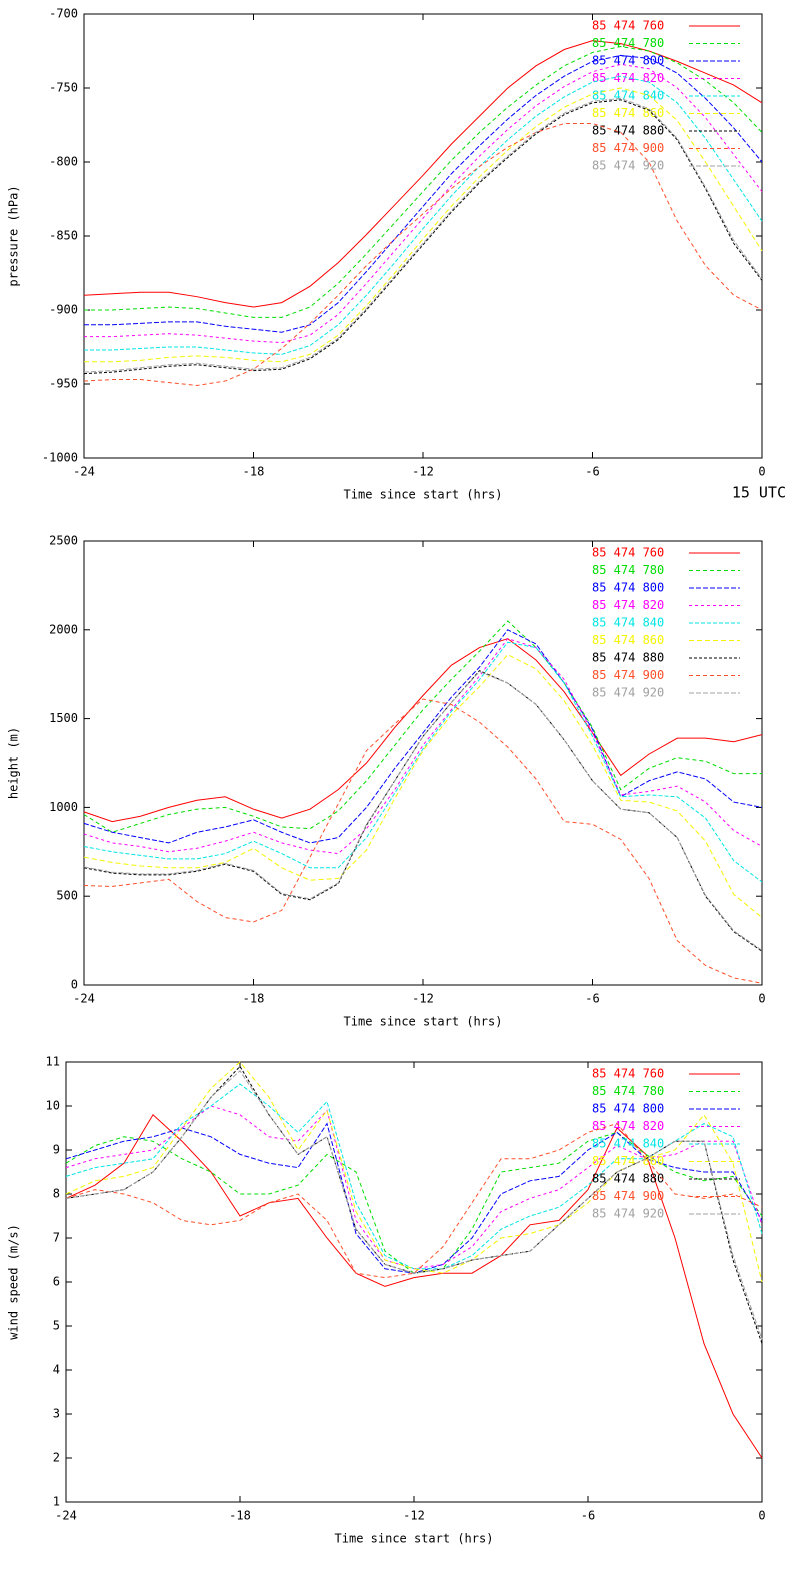  What do you see at coordinates (14, 763) in the screenshot?
I see `y-axis-label: height (m)` at bounding box center [14, 763].